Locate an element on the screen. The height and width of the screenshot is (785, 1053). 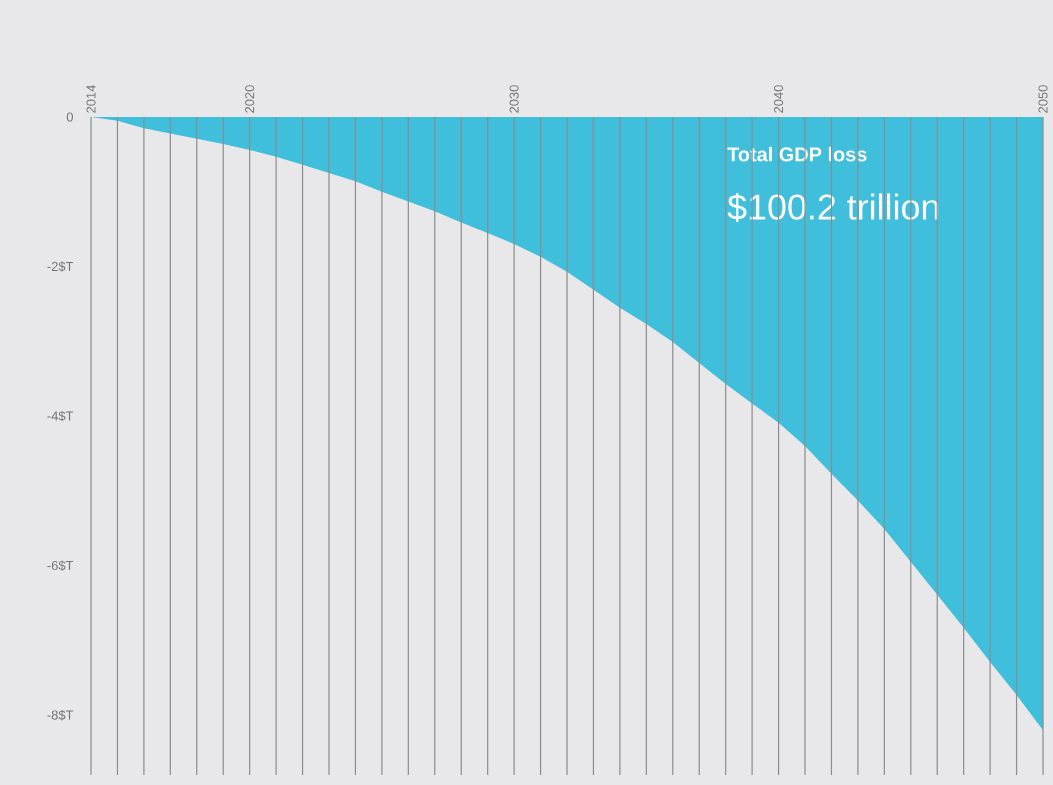
y-tick-label: -4$T is located at coordinates (60, 416).